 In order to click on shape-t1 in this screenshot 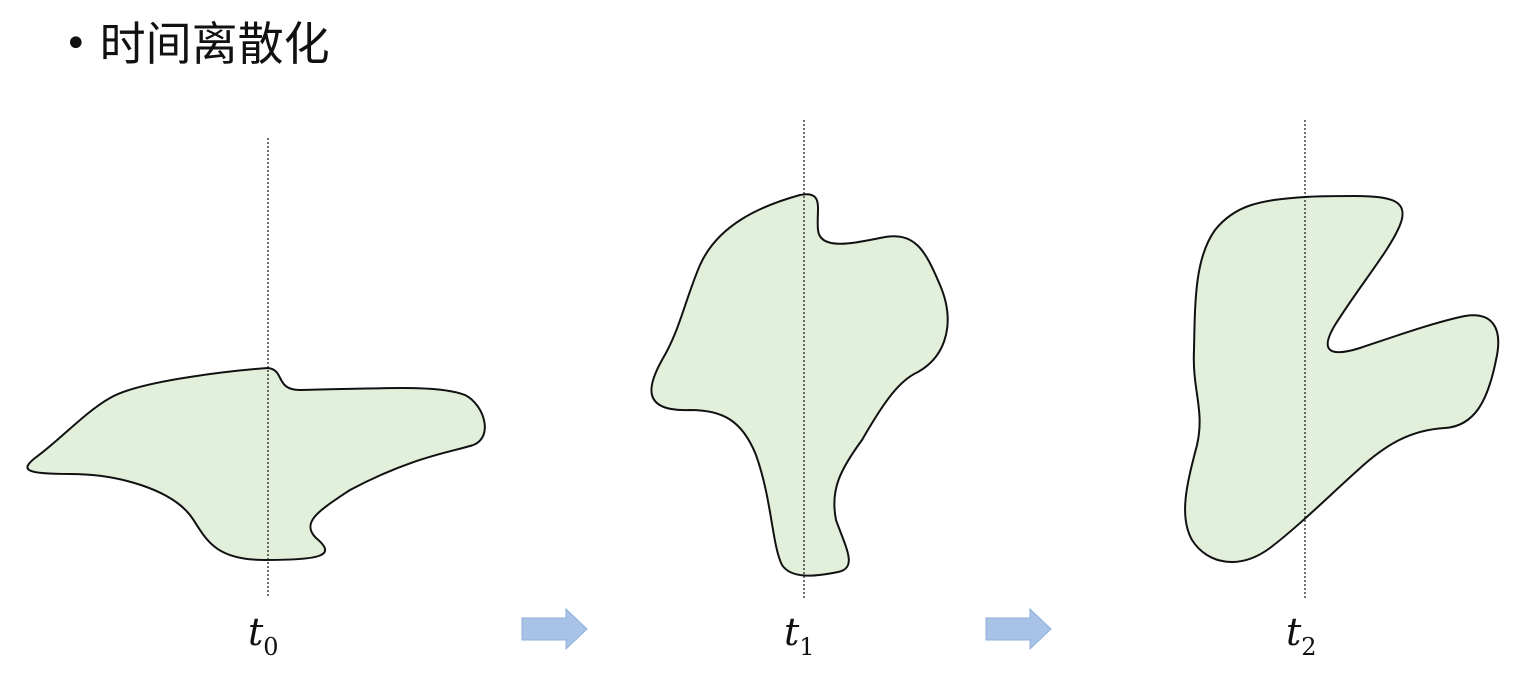, I will do `click(799, 385)`.